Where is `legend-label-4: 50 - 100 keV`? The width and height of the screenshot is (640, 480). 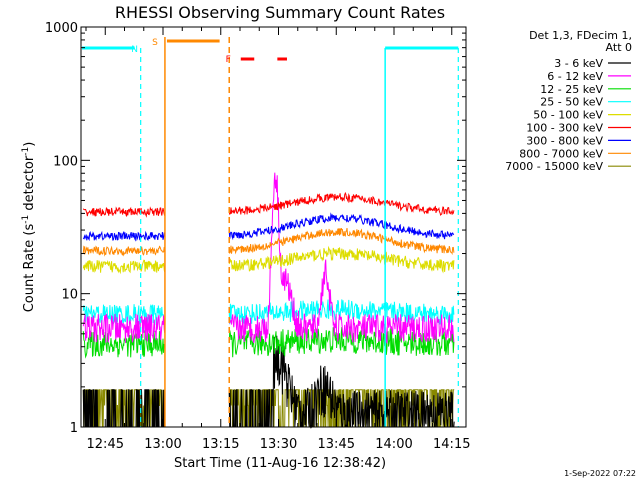 legend-label-4: 50 - 100 keV is located at coordinates (568, 115).